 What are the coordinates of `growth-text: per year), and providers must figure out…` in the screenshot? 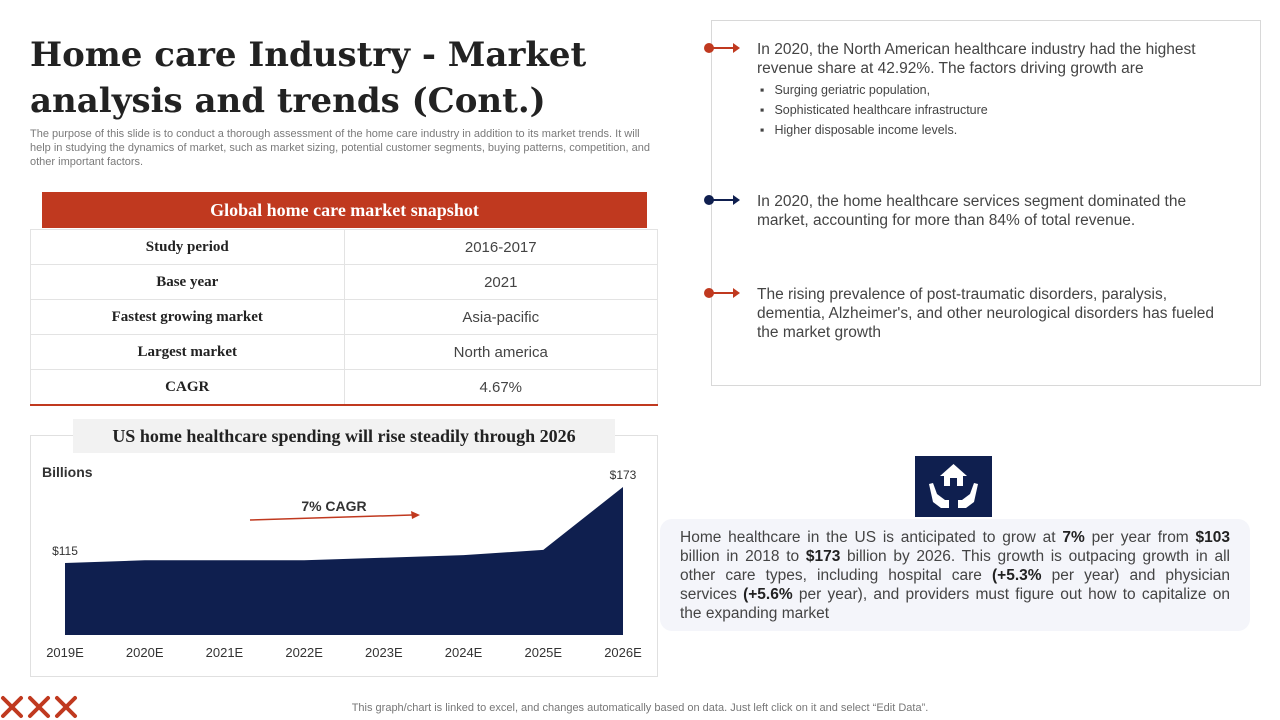 It's located at (955, 604).